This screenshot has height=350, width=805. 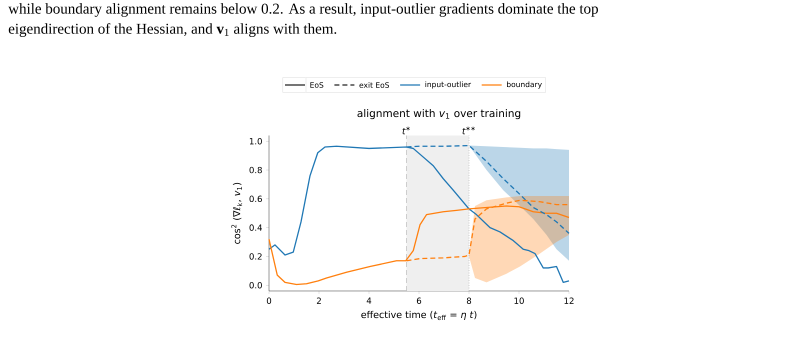 I want to click on y-tick-label: 0.6, so click(x=256, y=199).